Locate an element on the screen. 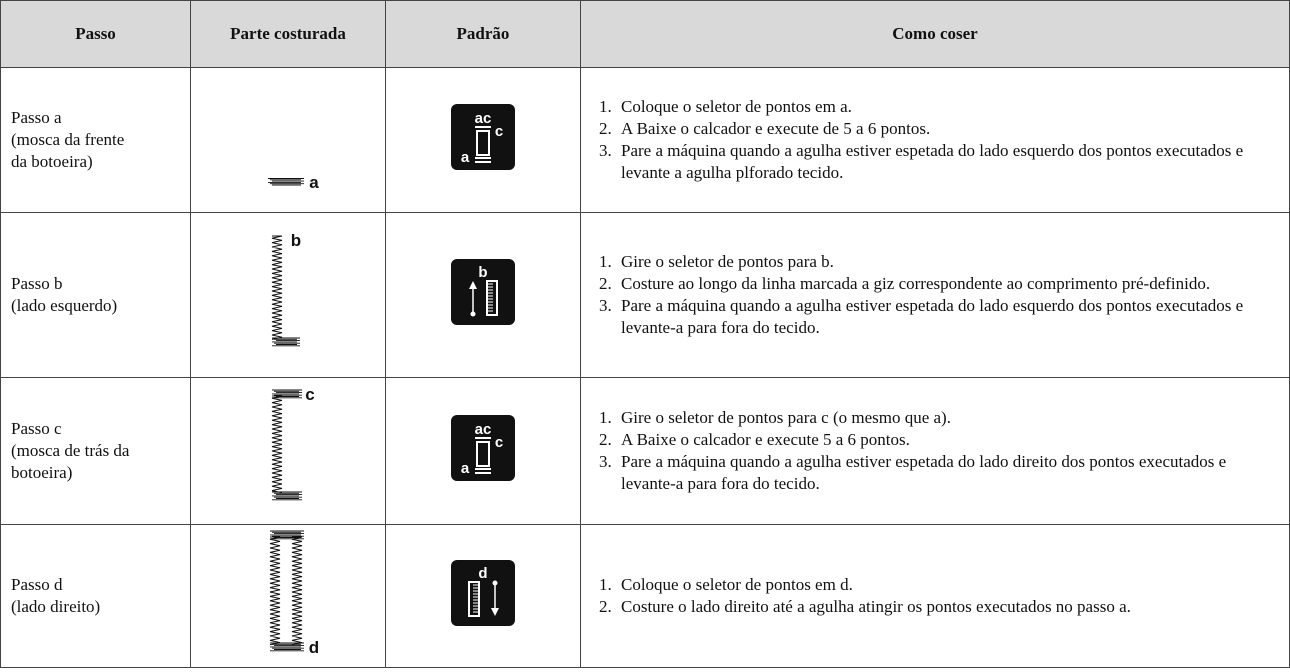  instruction-text: Coloque o seletor de pontos em d. is located at coordinates (737, 584).